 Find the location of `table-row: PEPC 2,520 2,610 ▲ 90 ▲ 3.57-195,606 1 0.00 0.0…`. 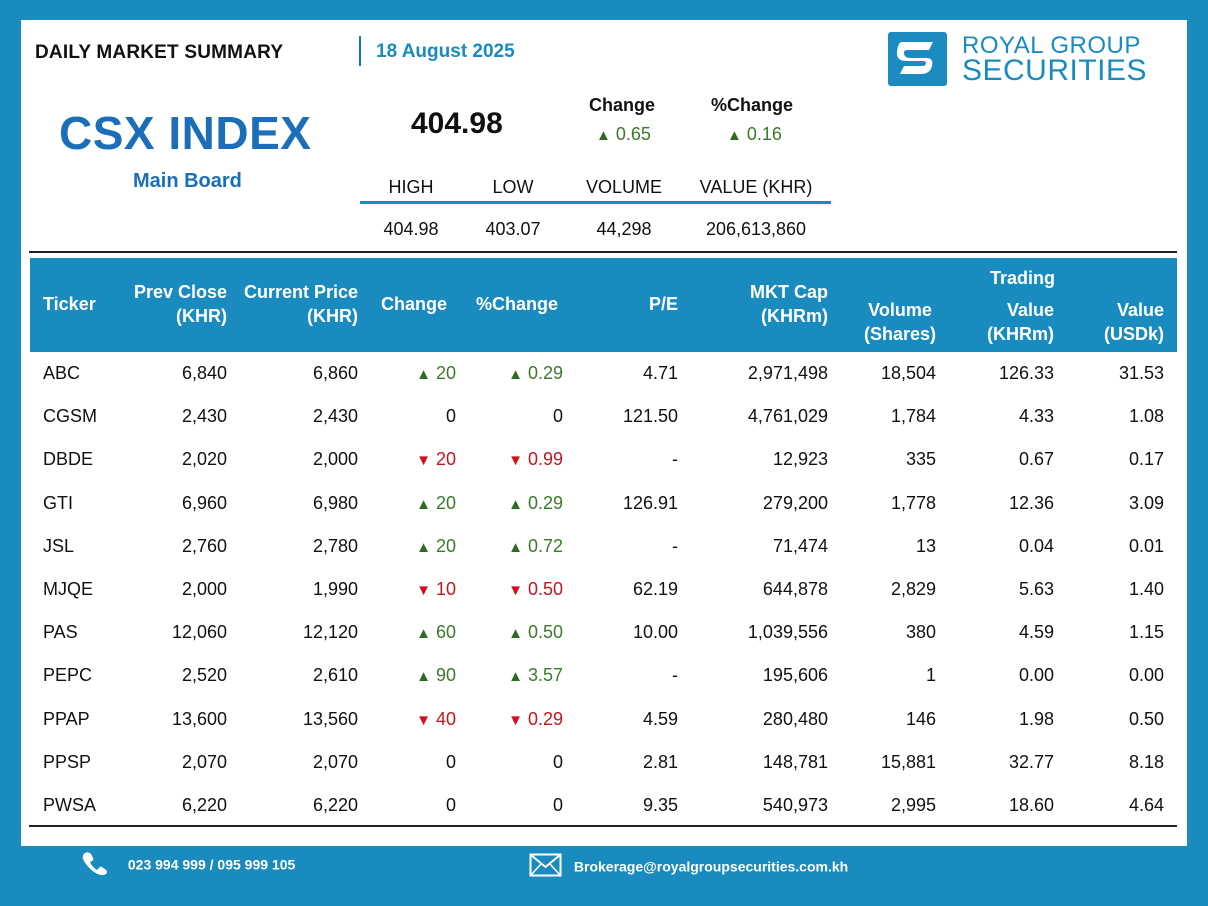

table-row: PEPC 2,520 2,610 ▲ 90 ▲ 3.57-195,606 1 0.00 0.0… is located at coordinates (603, 675).